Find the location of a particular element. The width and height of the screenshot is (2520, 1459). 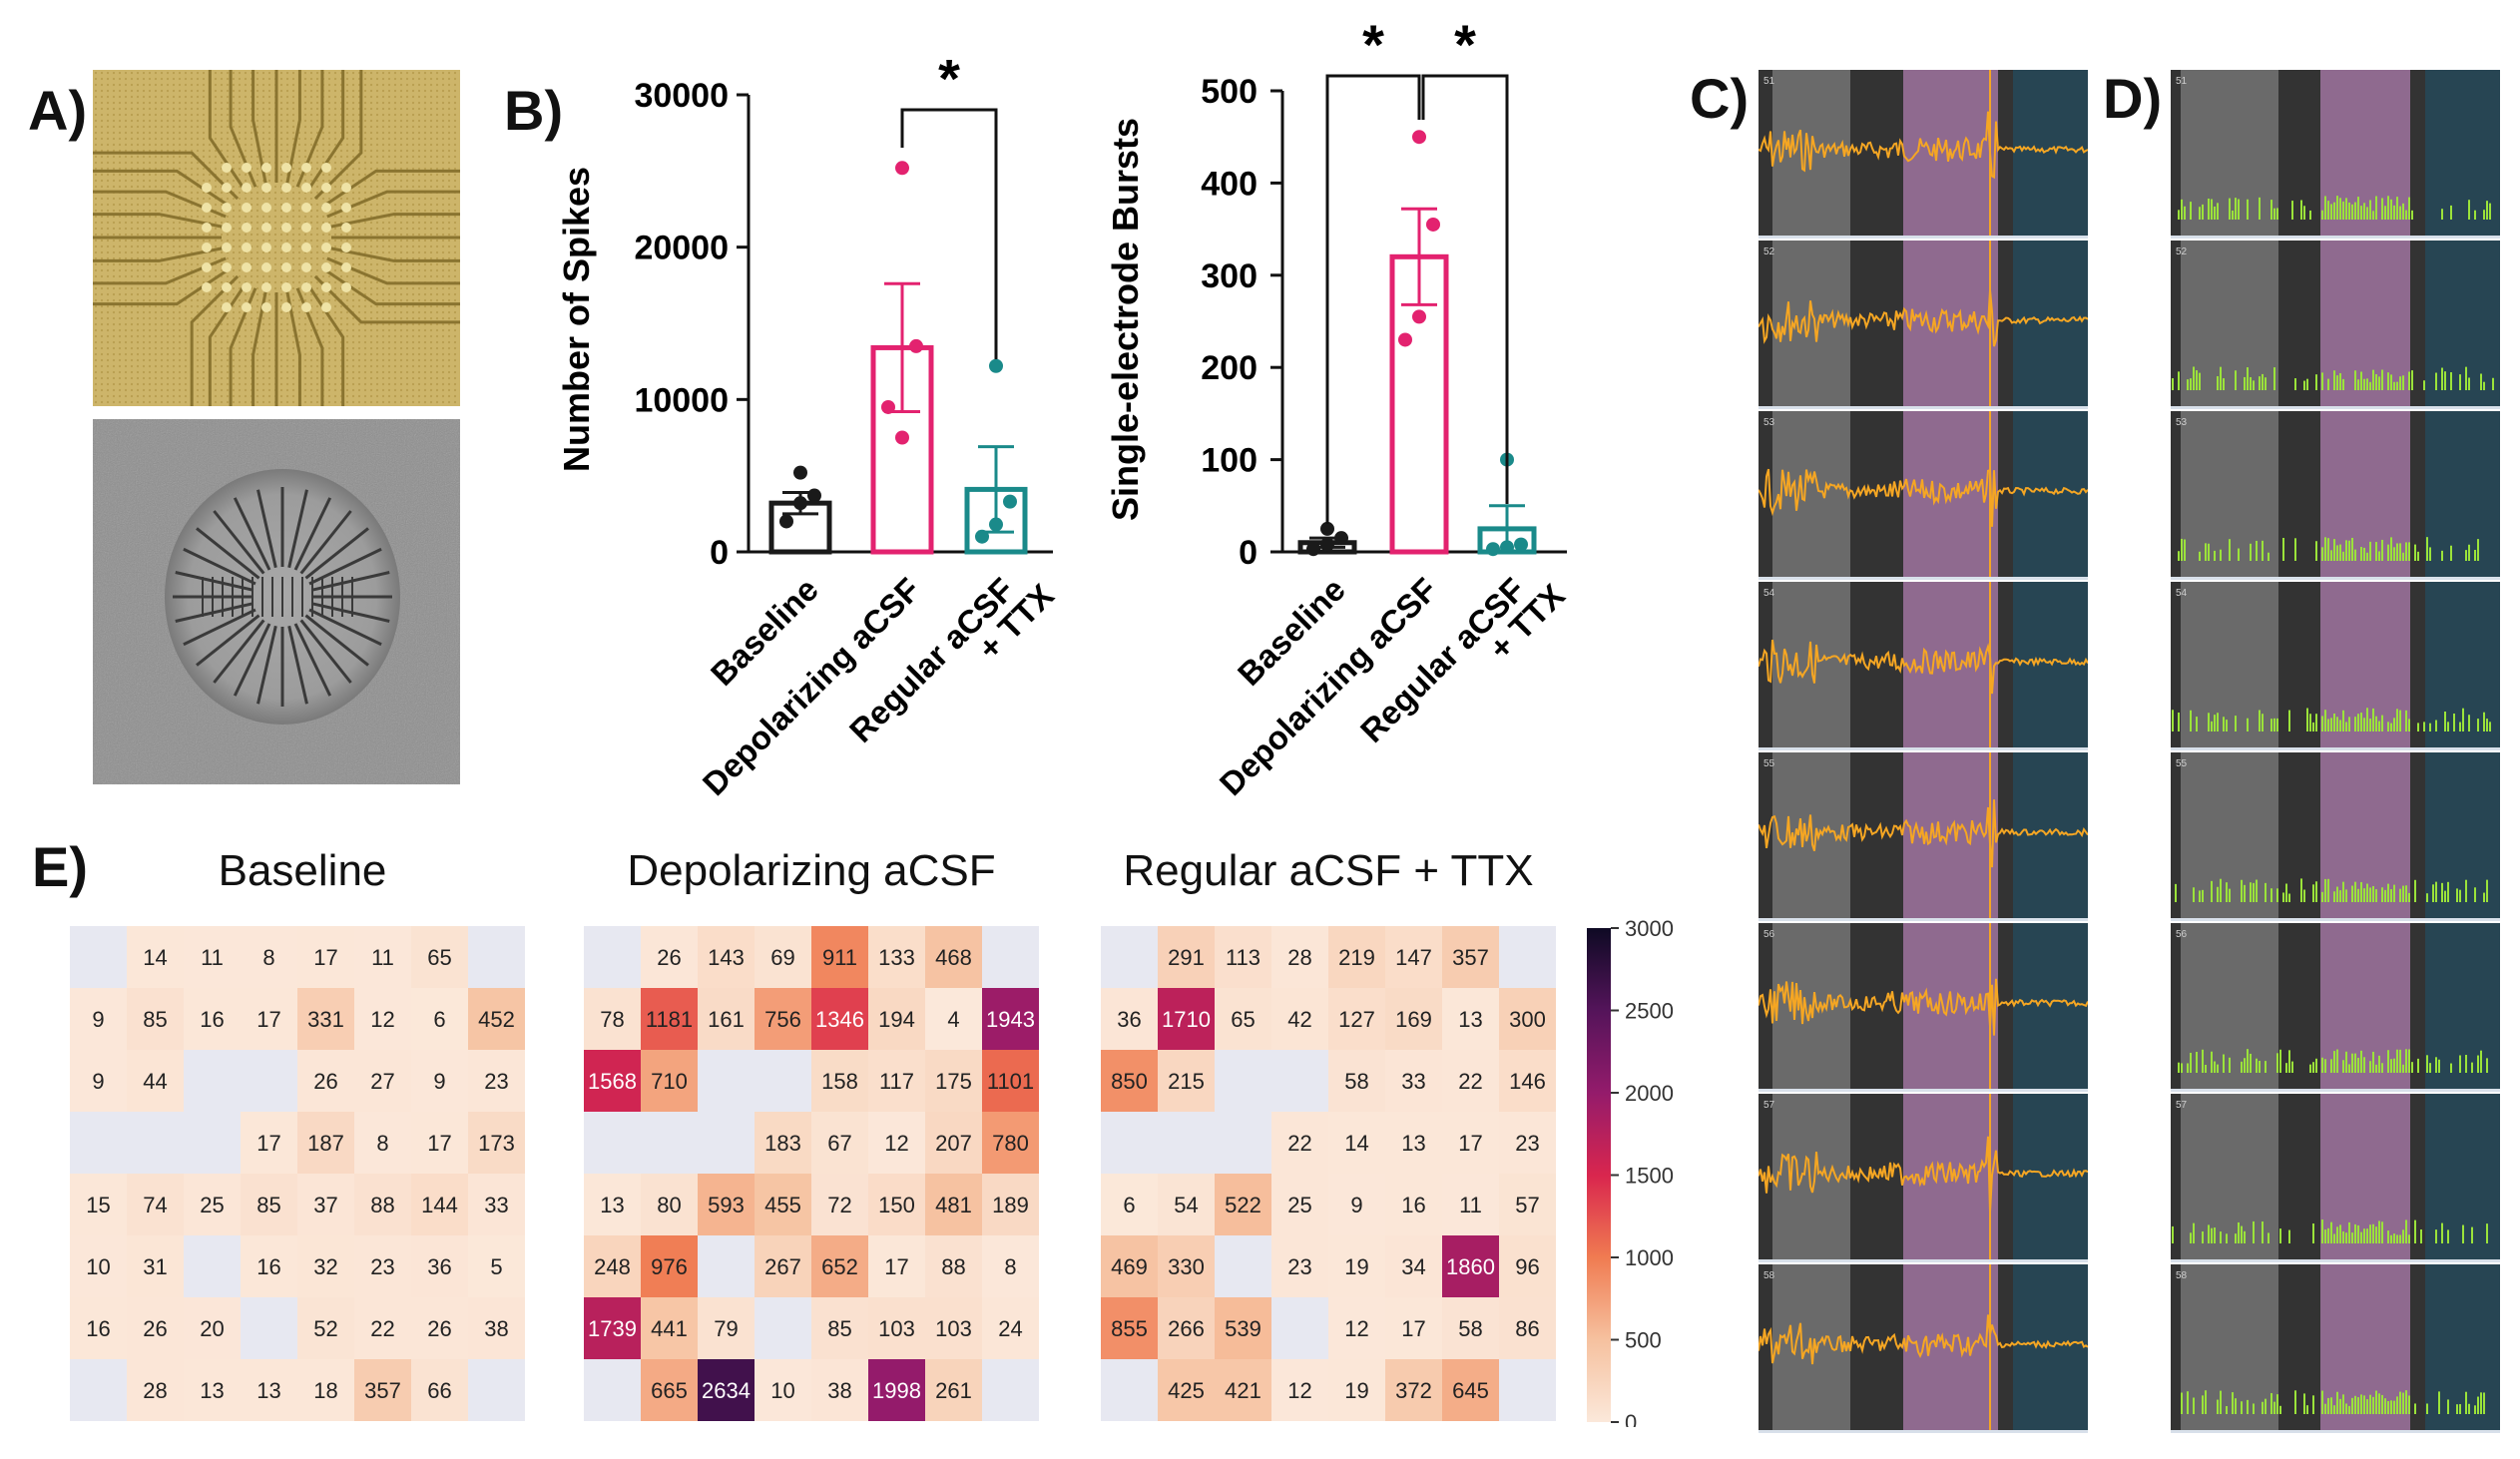

heatmap-cell-value: 12 is located at coordinates (382, 1020).